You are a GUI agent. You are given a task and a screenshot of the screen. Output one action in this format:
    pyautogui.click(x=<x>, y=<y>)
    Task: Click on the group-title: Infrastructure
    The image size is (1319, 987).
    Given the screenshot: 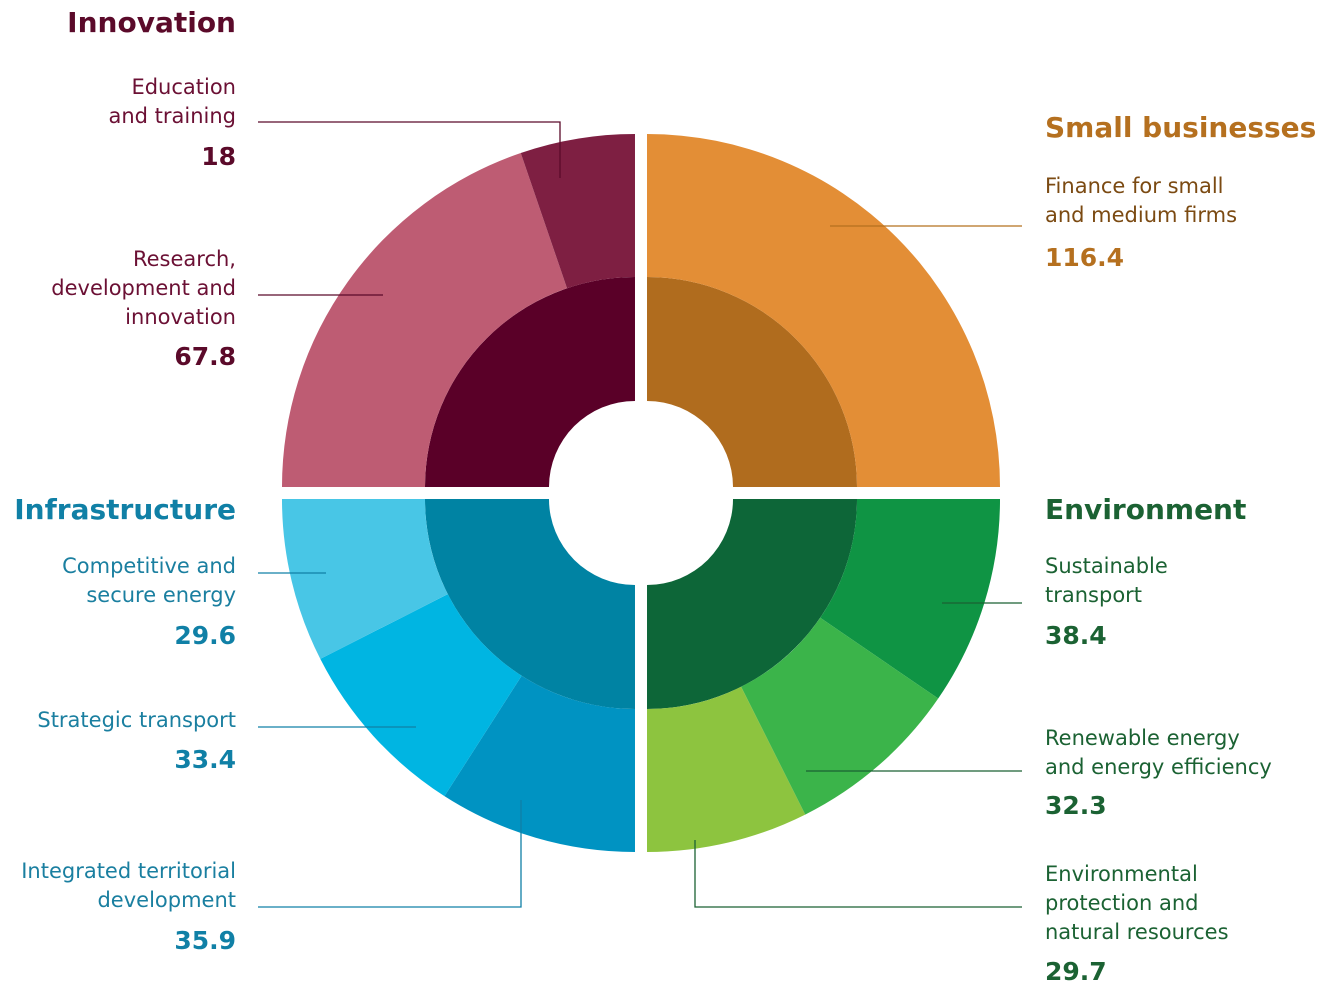 What is the action you would take?
    pyautogui.click(x=125, y=509)
    